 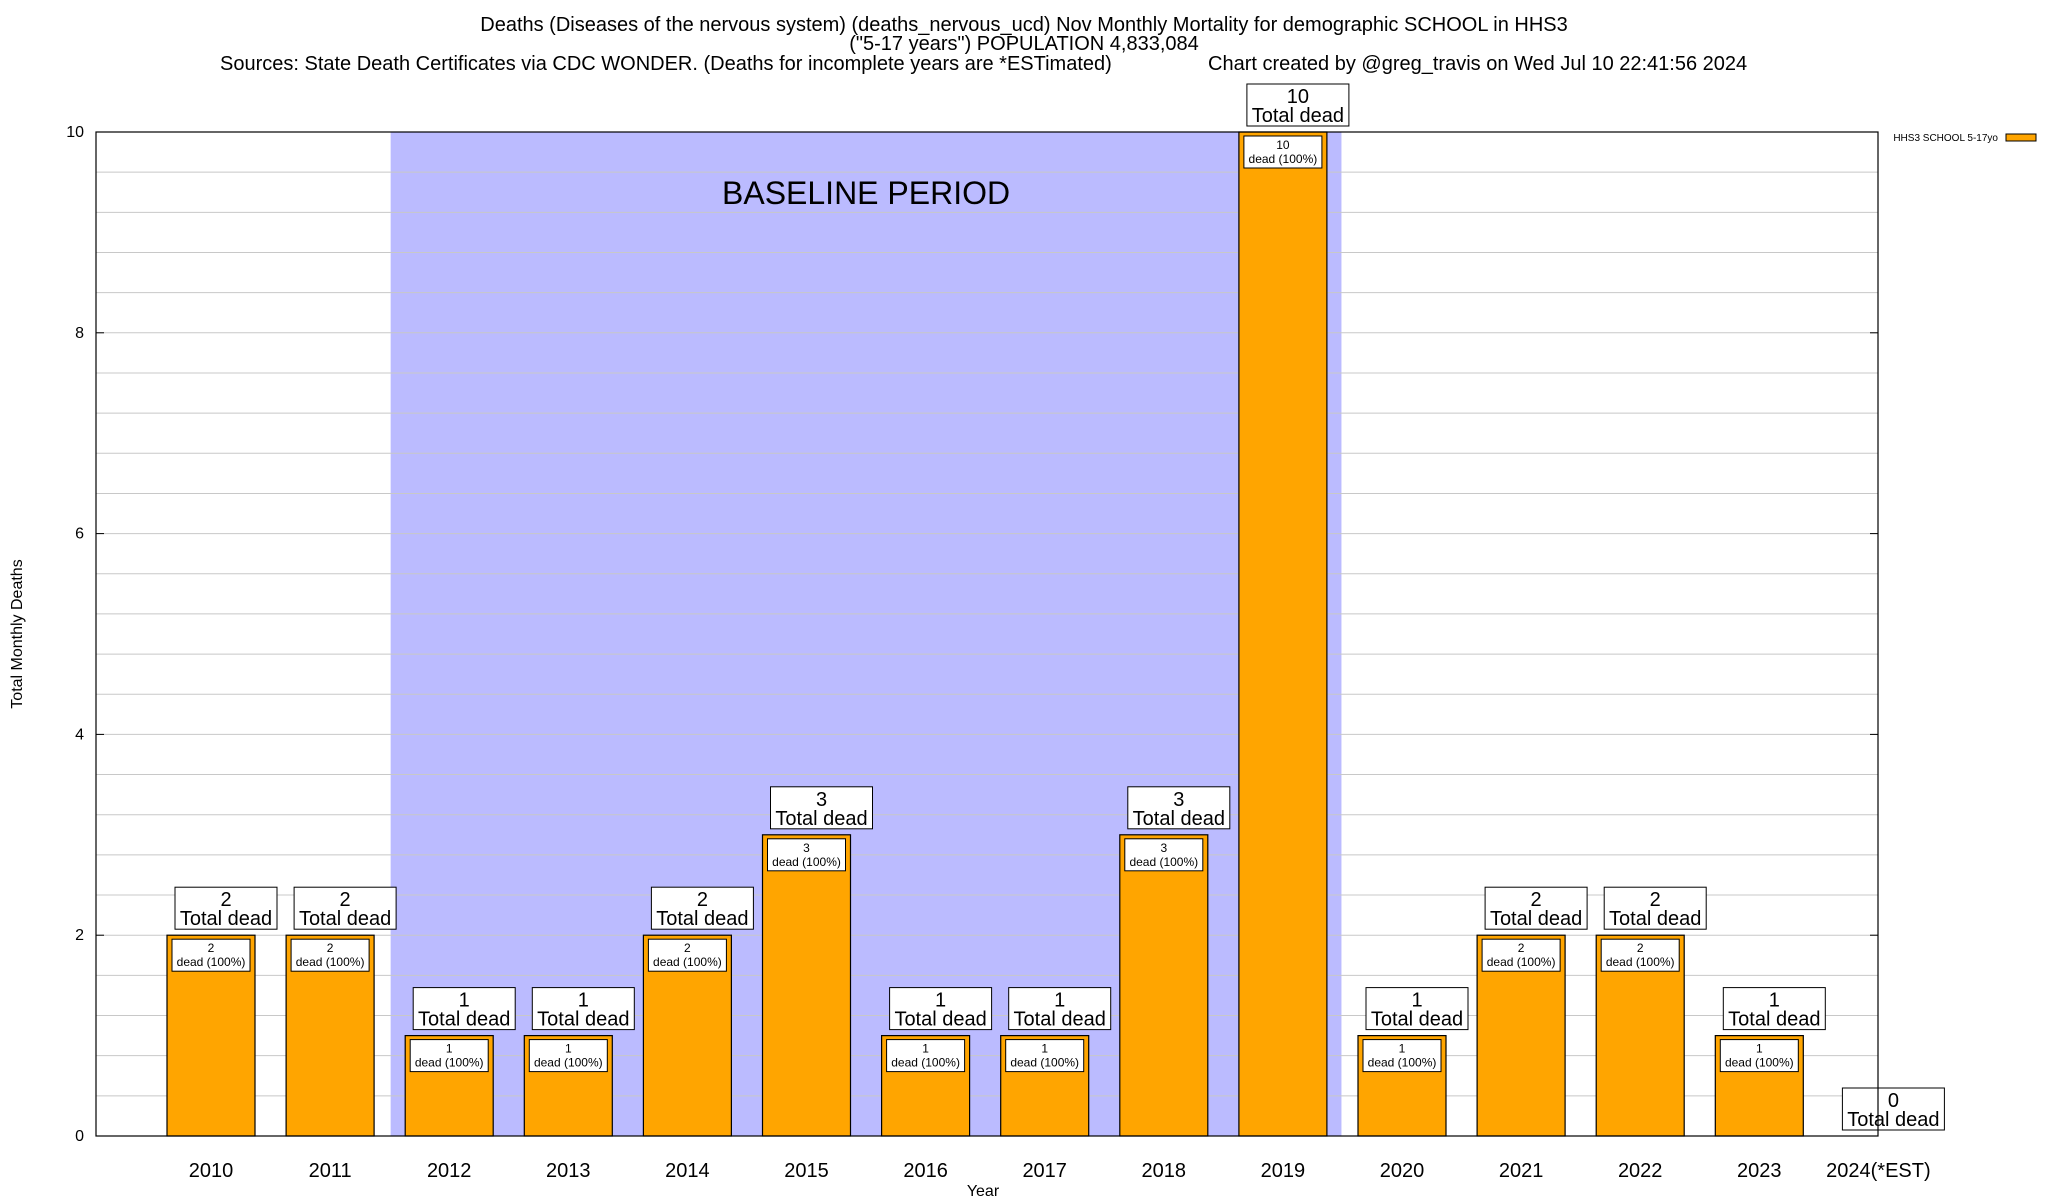 I want to click on total-value: 3, so click(x=1178, y=800).